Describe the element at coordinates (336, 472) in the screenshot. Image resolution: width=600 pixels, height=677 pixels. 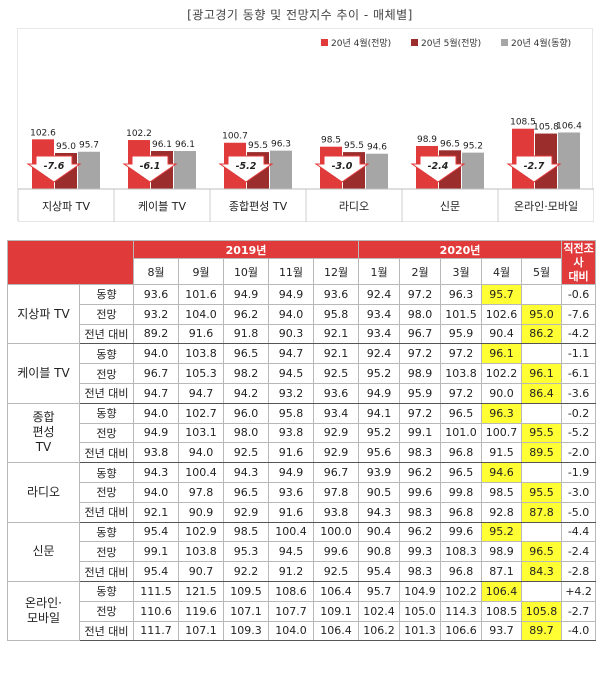
I see `value-cell: 96.7` at that location.